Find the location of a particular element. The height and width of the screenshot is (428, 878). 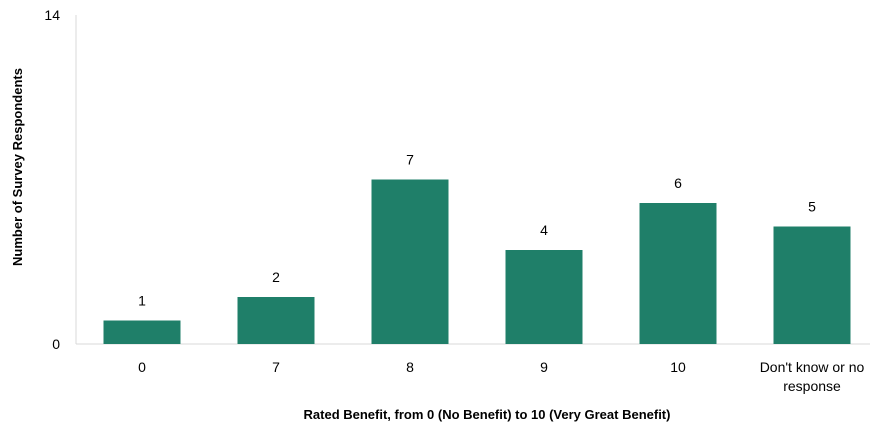

x-tick-label-0: 0 is located at coordinates (142, 367).